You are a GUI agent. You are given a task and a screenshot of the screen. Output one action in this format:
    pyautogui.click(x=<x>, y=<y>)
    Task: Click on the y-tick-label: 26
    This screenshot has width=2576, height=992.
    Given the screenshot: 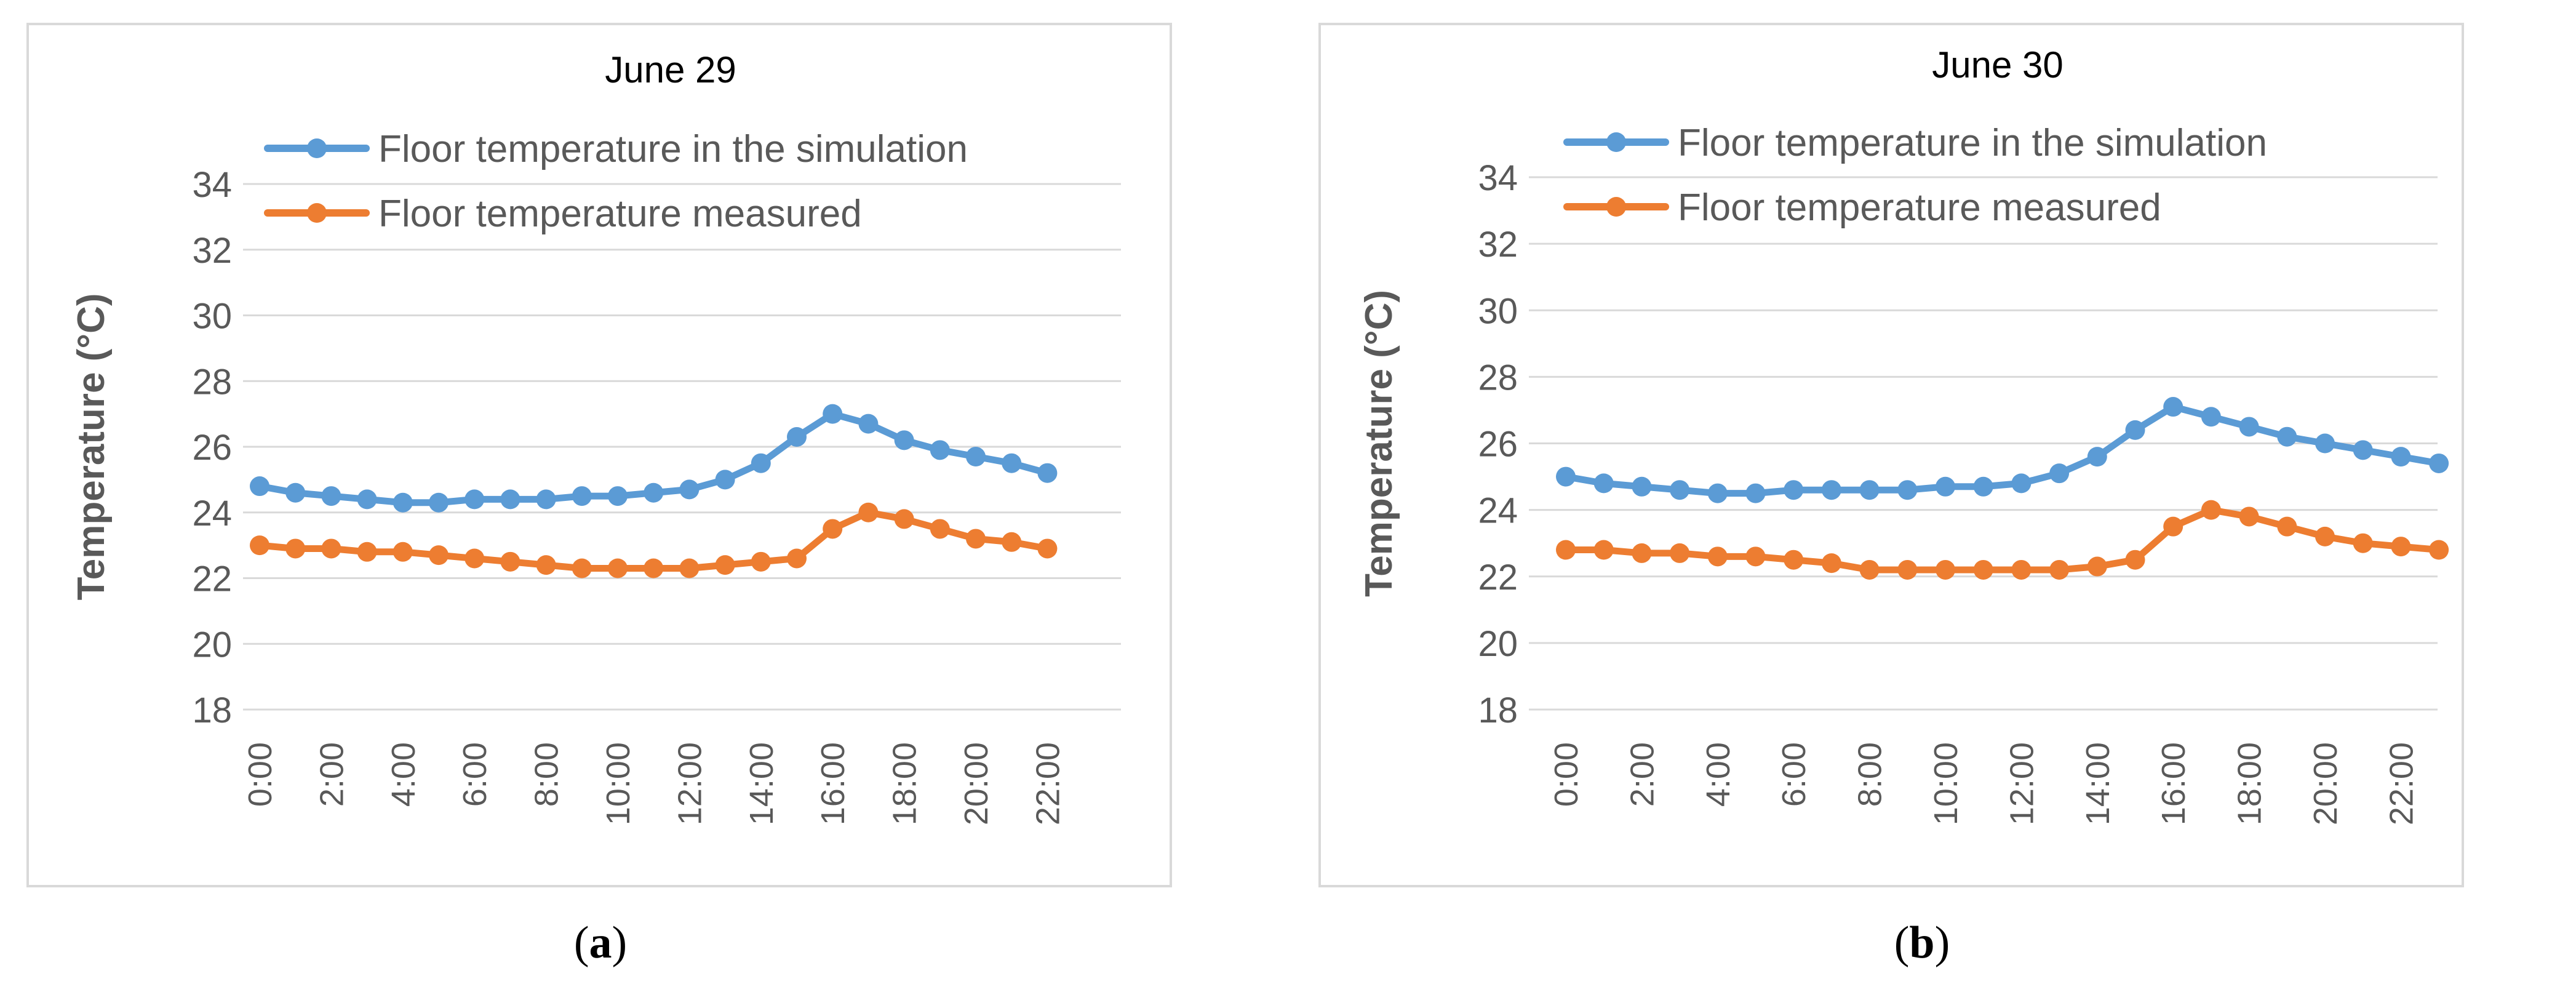 What is the action you would take?
    pyautogui.click(x=212, y=448)
    